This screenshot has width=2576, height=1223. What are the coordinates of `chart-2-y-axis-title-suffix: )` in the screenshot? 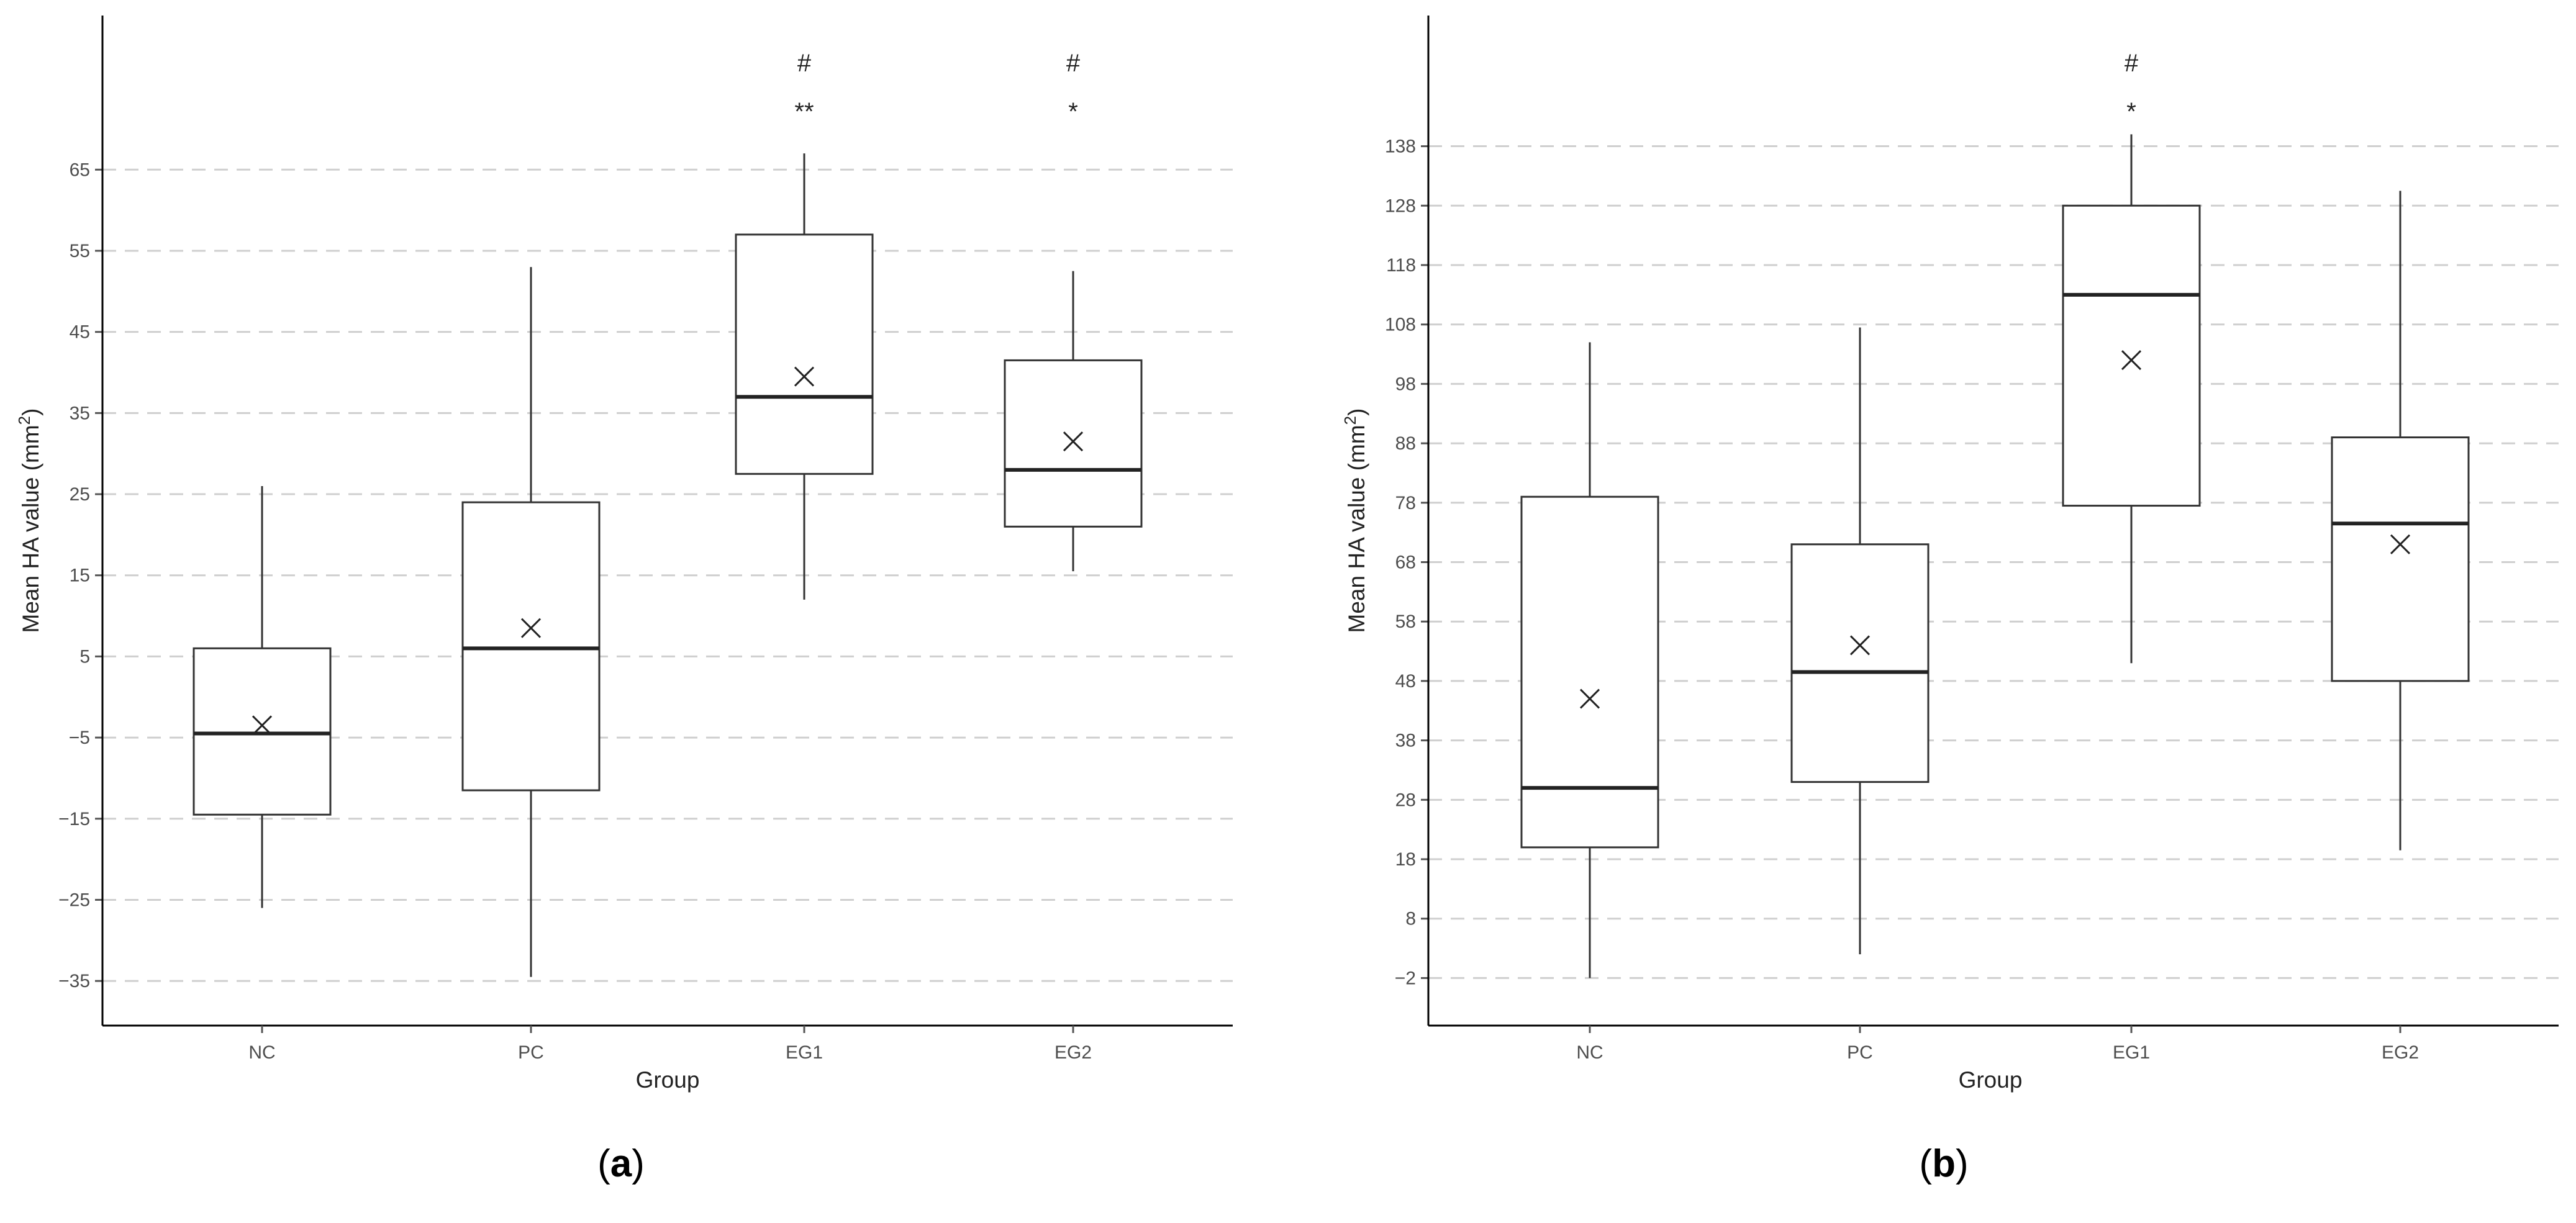 It's located at (1356, 412).